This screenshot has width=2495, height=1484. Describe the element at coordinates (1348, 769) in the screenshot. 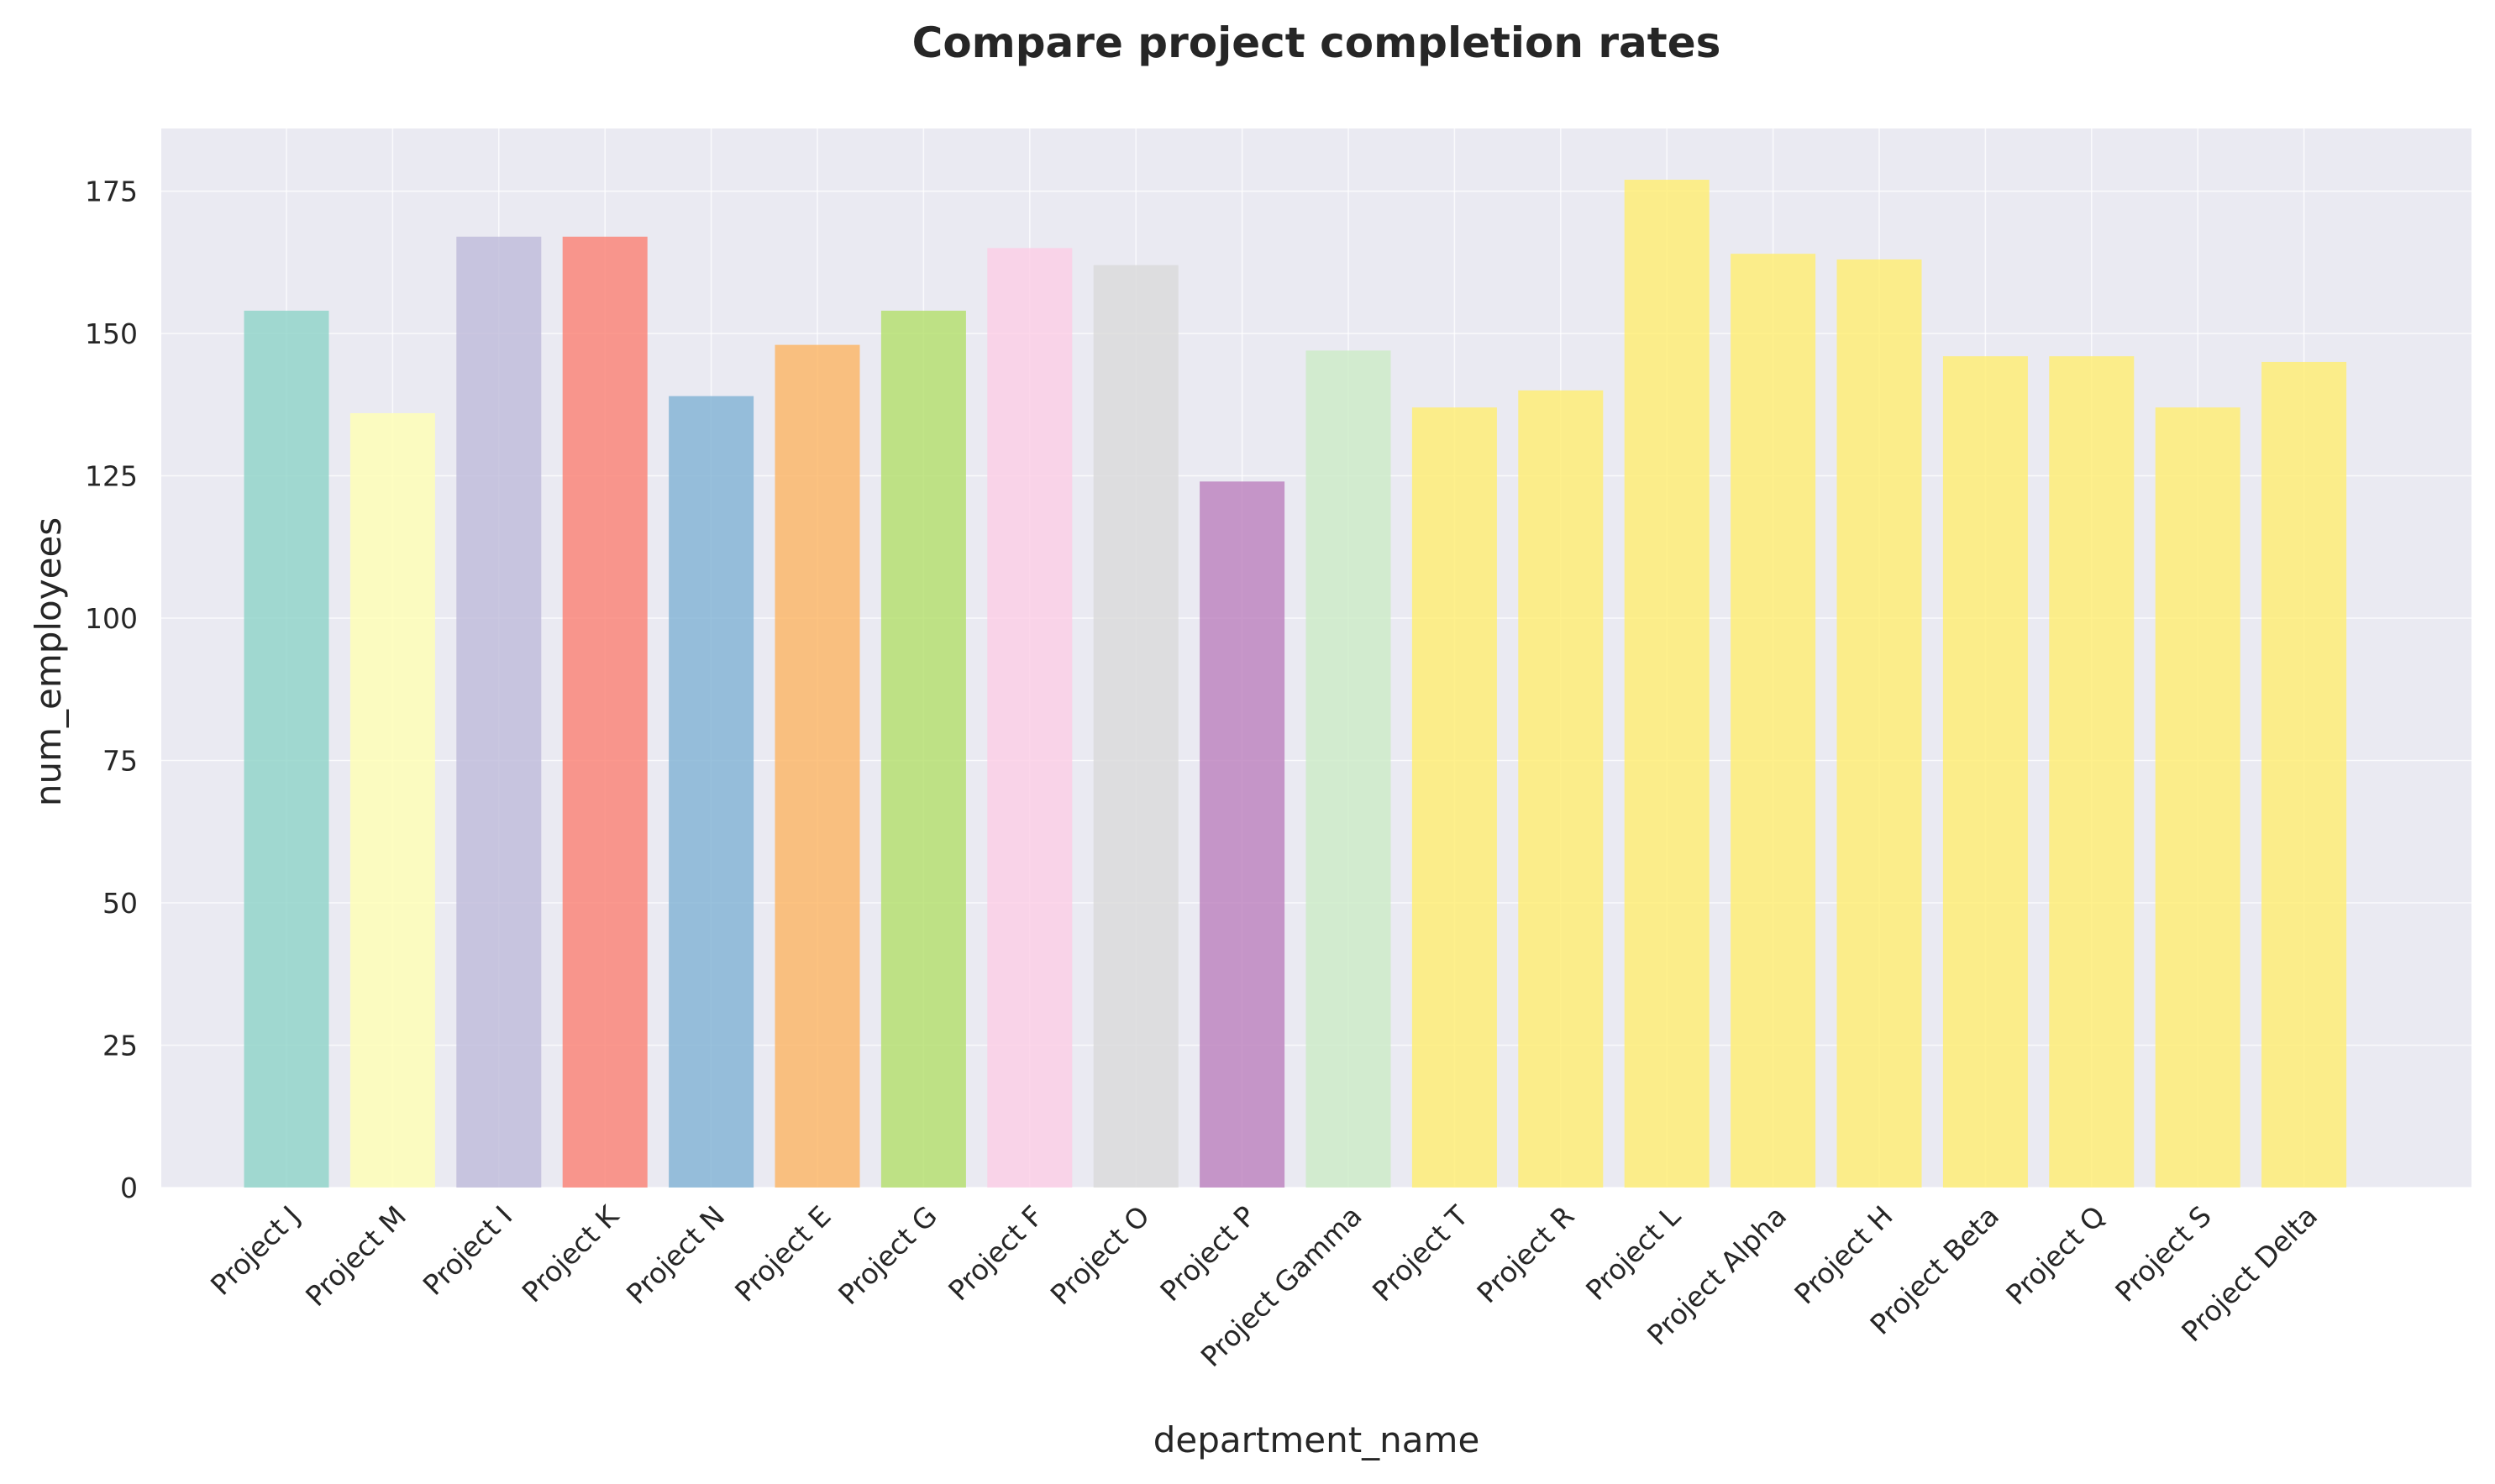

I see `bar-project-gamma` at that location.